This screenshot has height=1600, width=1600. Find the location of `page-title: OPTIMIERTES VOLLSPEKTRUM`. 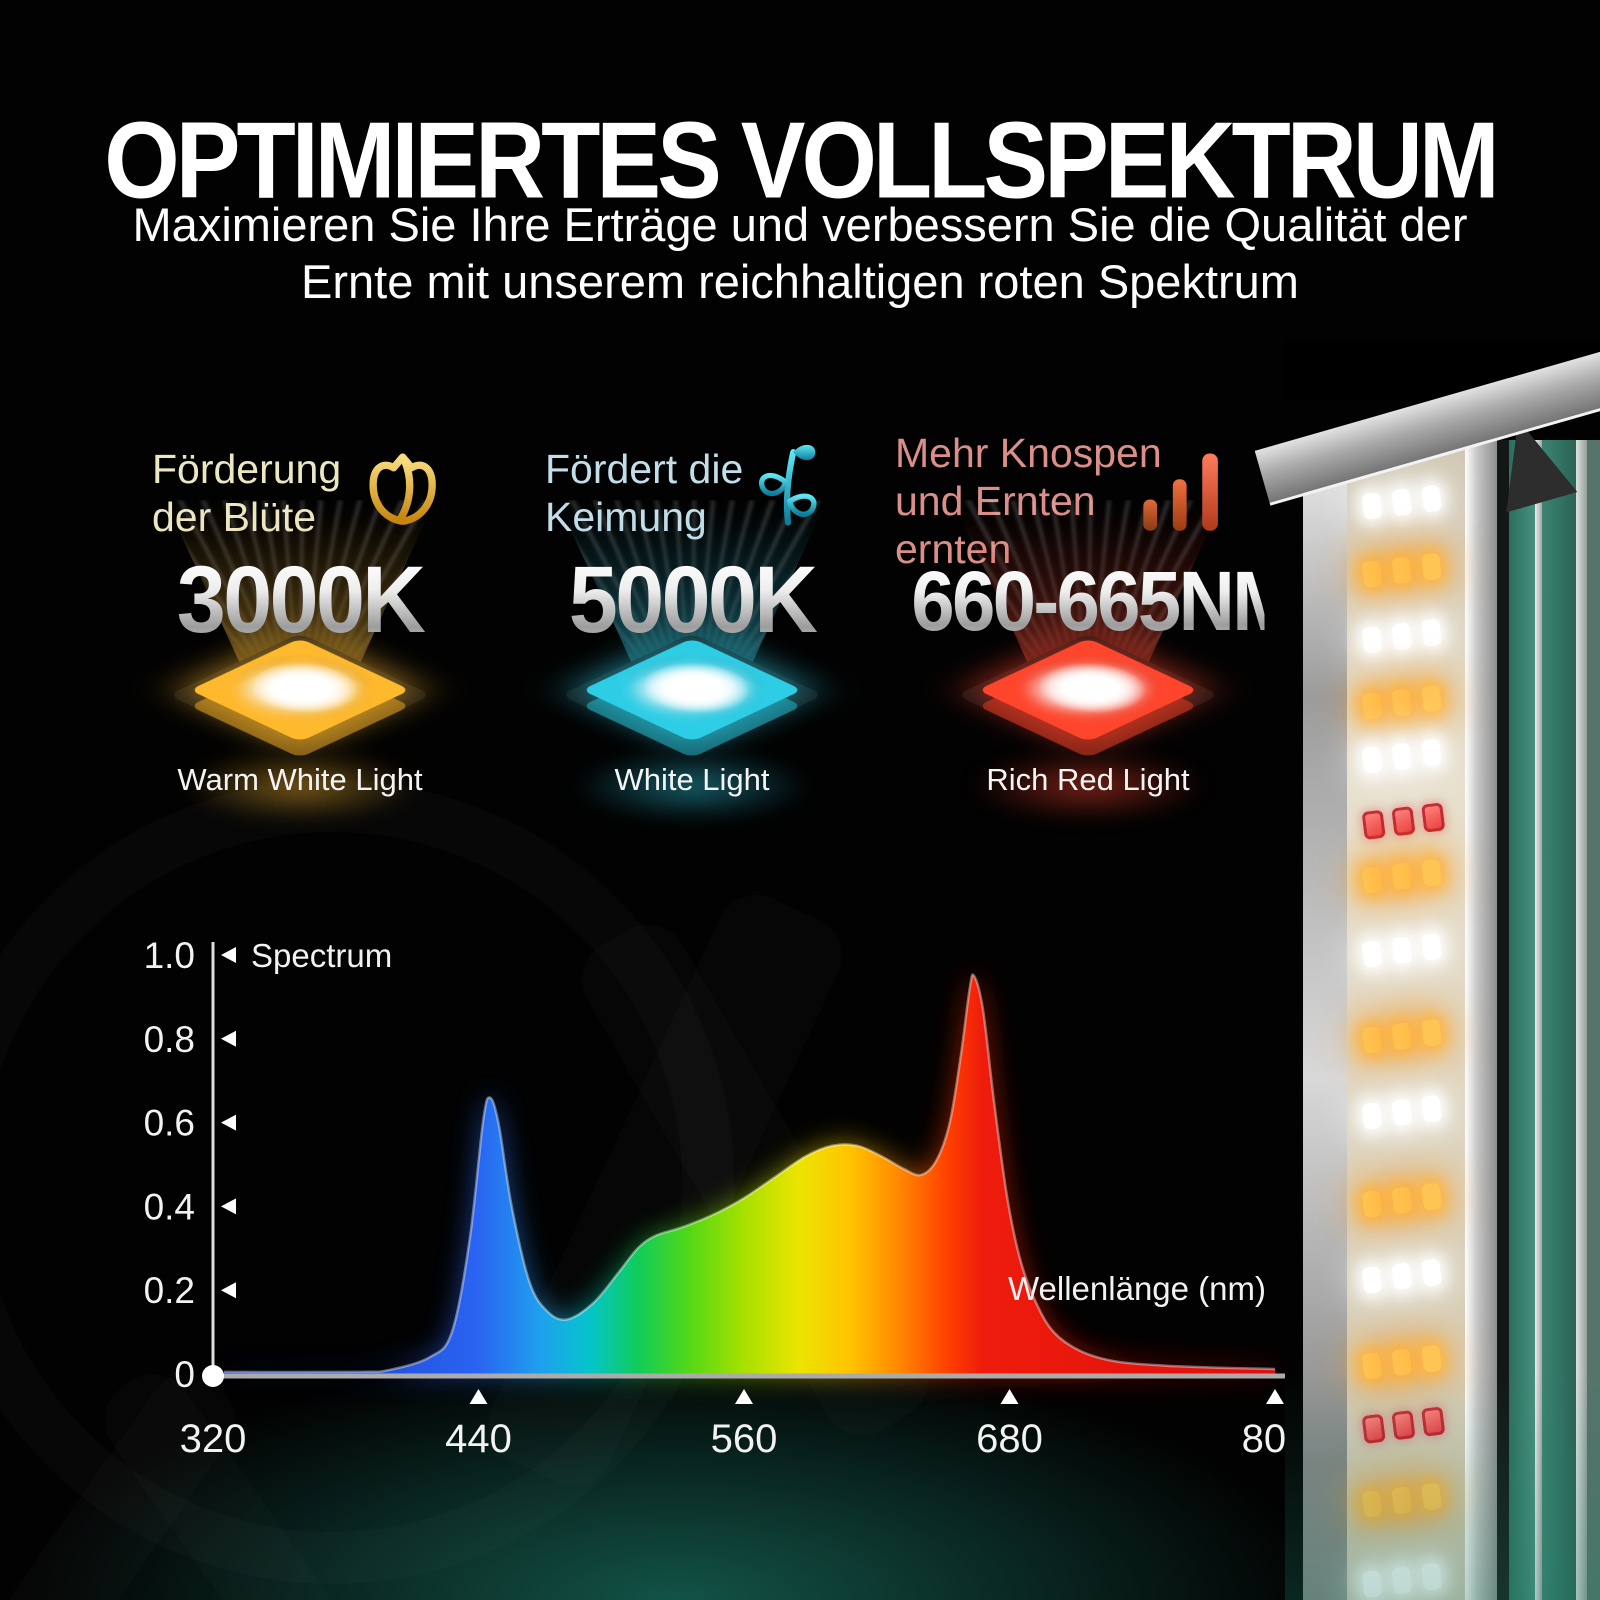

page-title: OPTIMIERTES VOLLSPEKTRUM is located at coordinates (801, 160).